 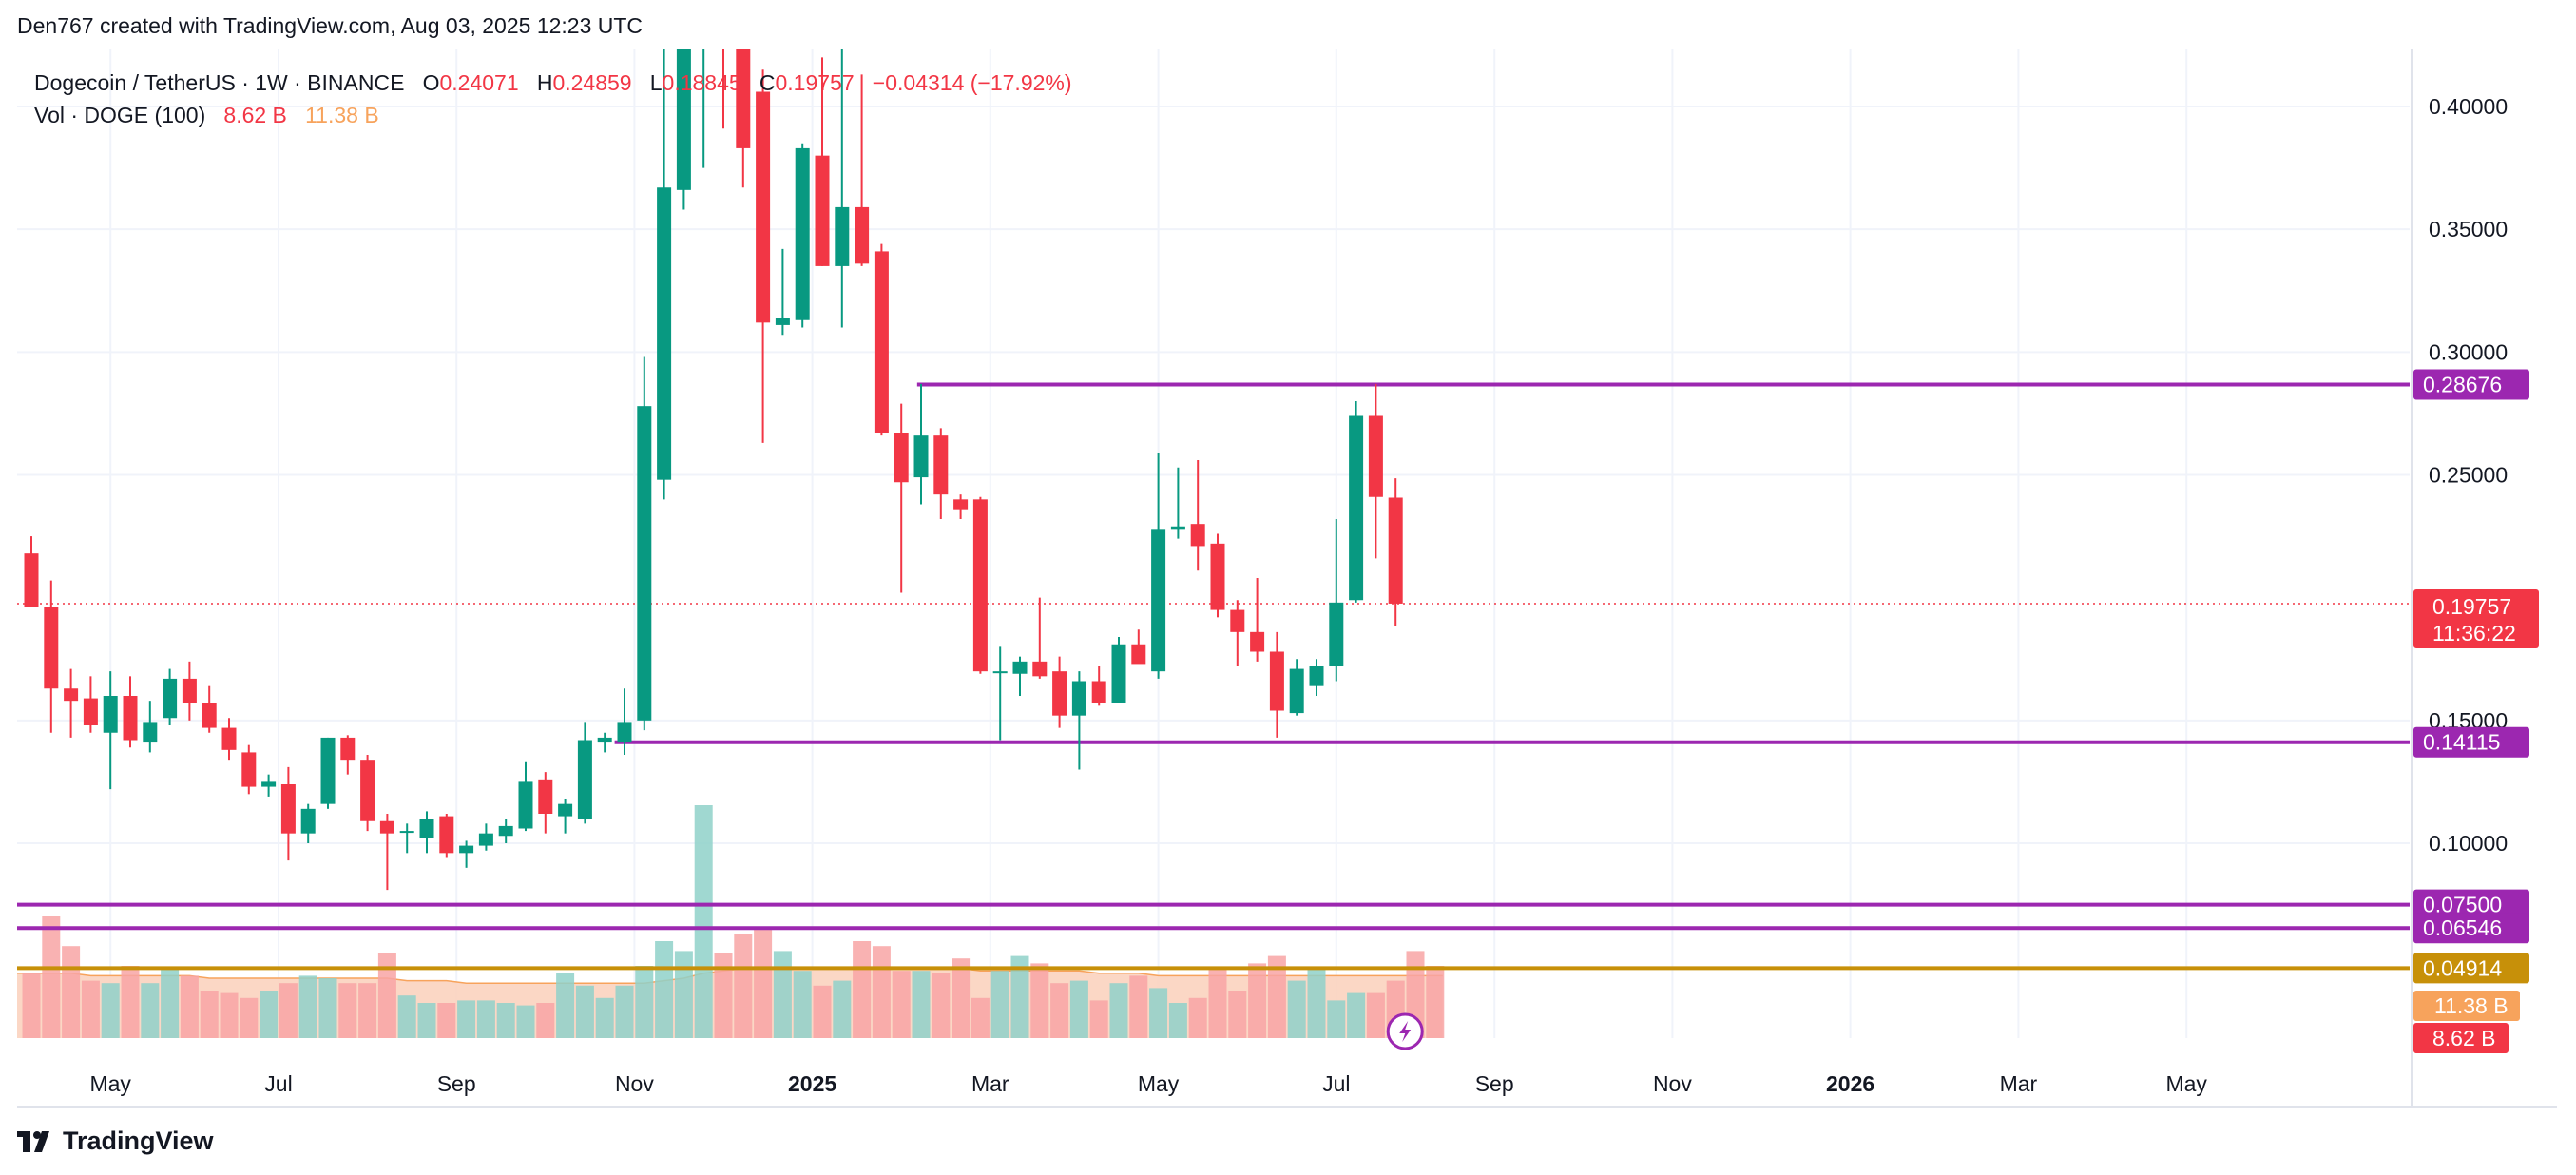 I want to click on y-tick-label: 0.35000, so click(x=2469, y=229).